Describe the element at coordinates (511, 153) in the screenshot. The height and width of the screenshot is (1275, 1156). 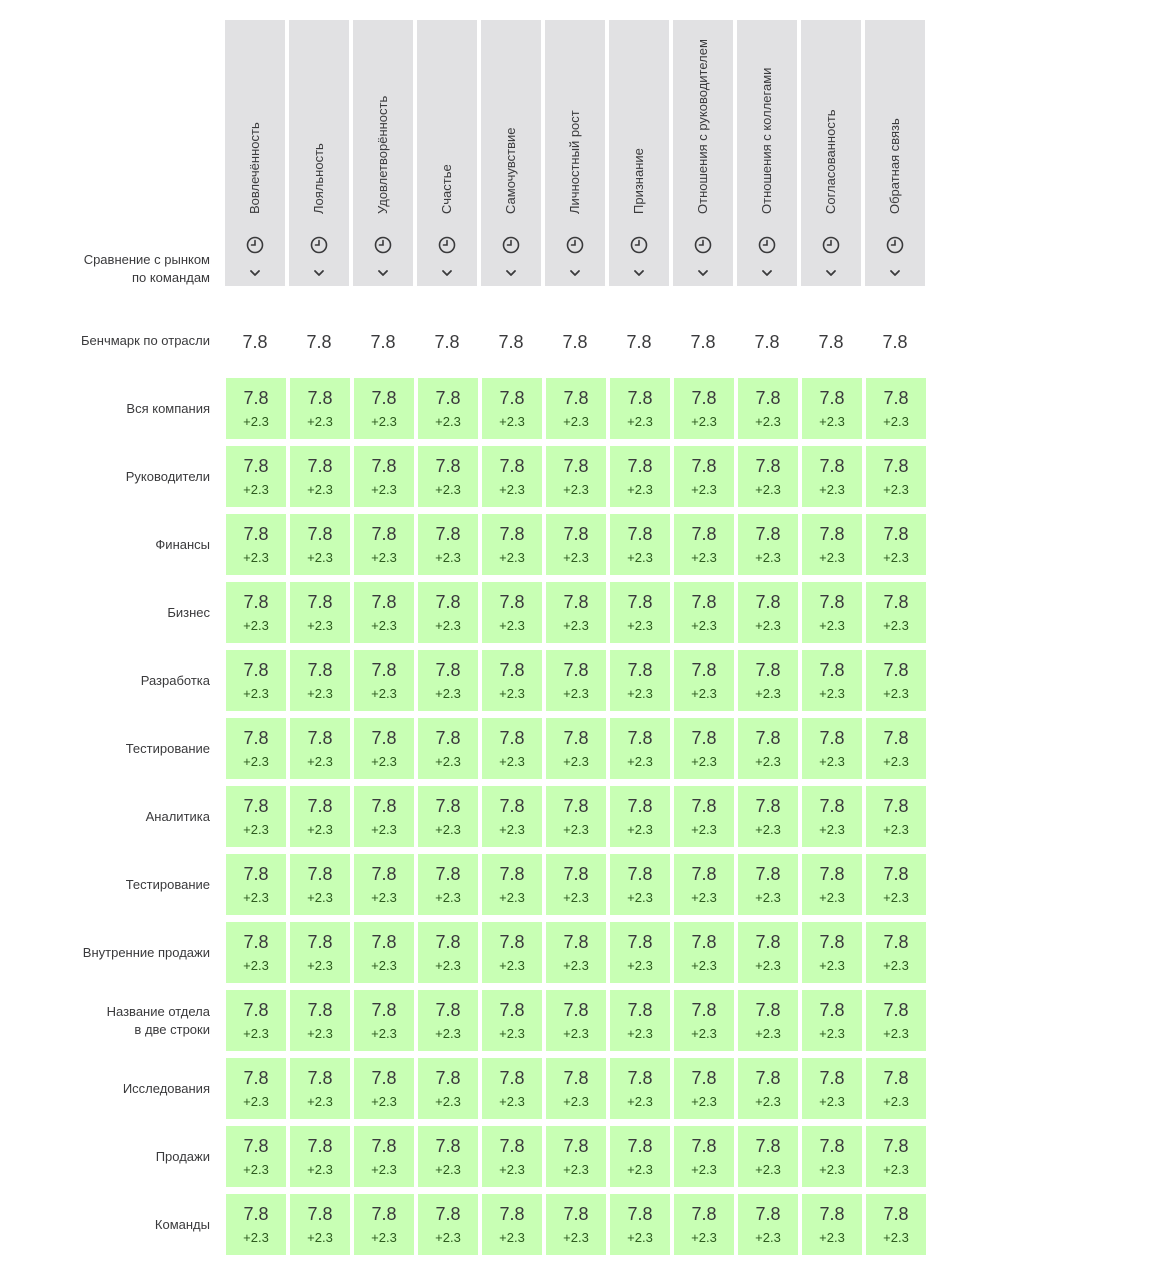
I see `column-header: Самочувствие` at that location.